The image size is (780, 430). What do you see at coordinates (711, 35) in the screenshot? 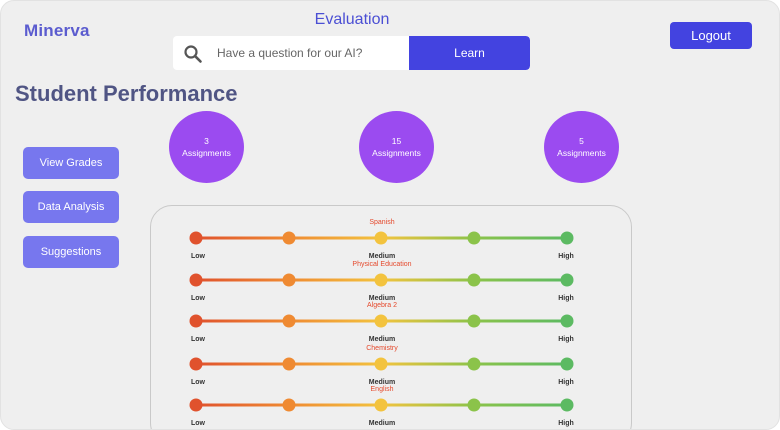
I see `logout-button: Logout` at bounding box center [711, 35].